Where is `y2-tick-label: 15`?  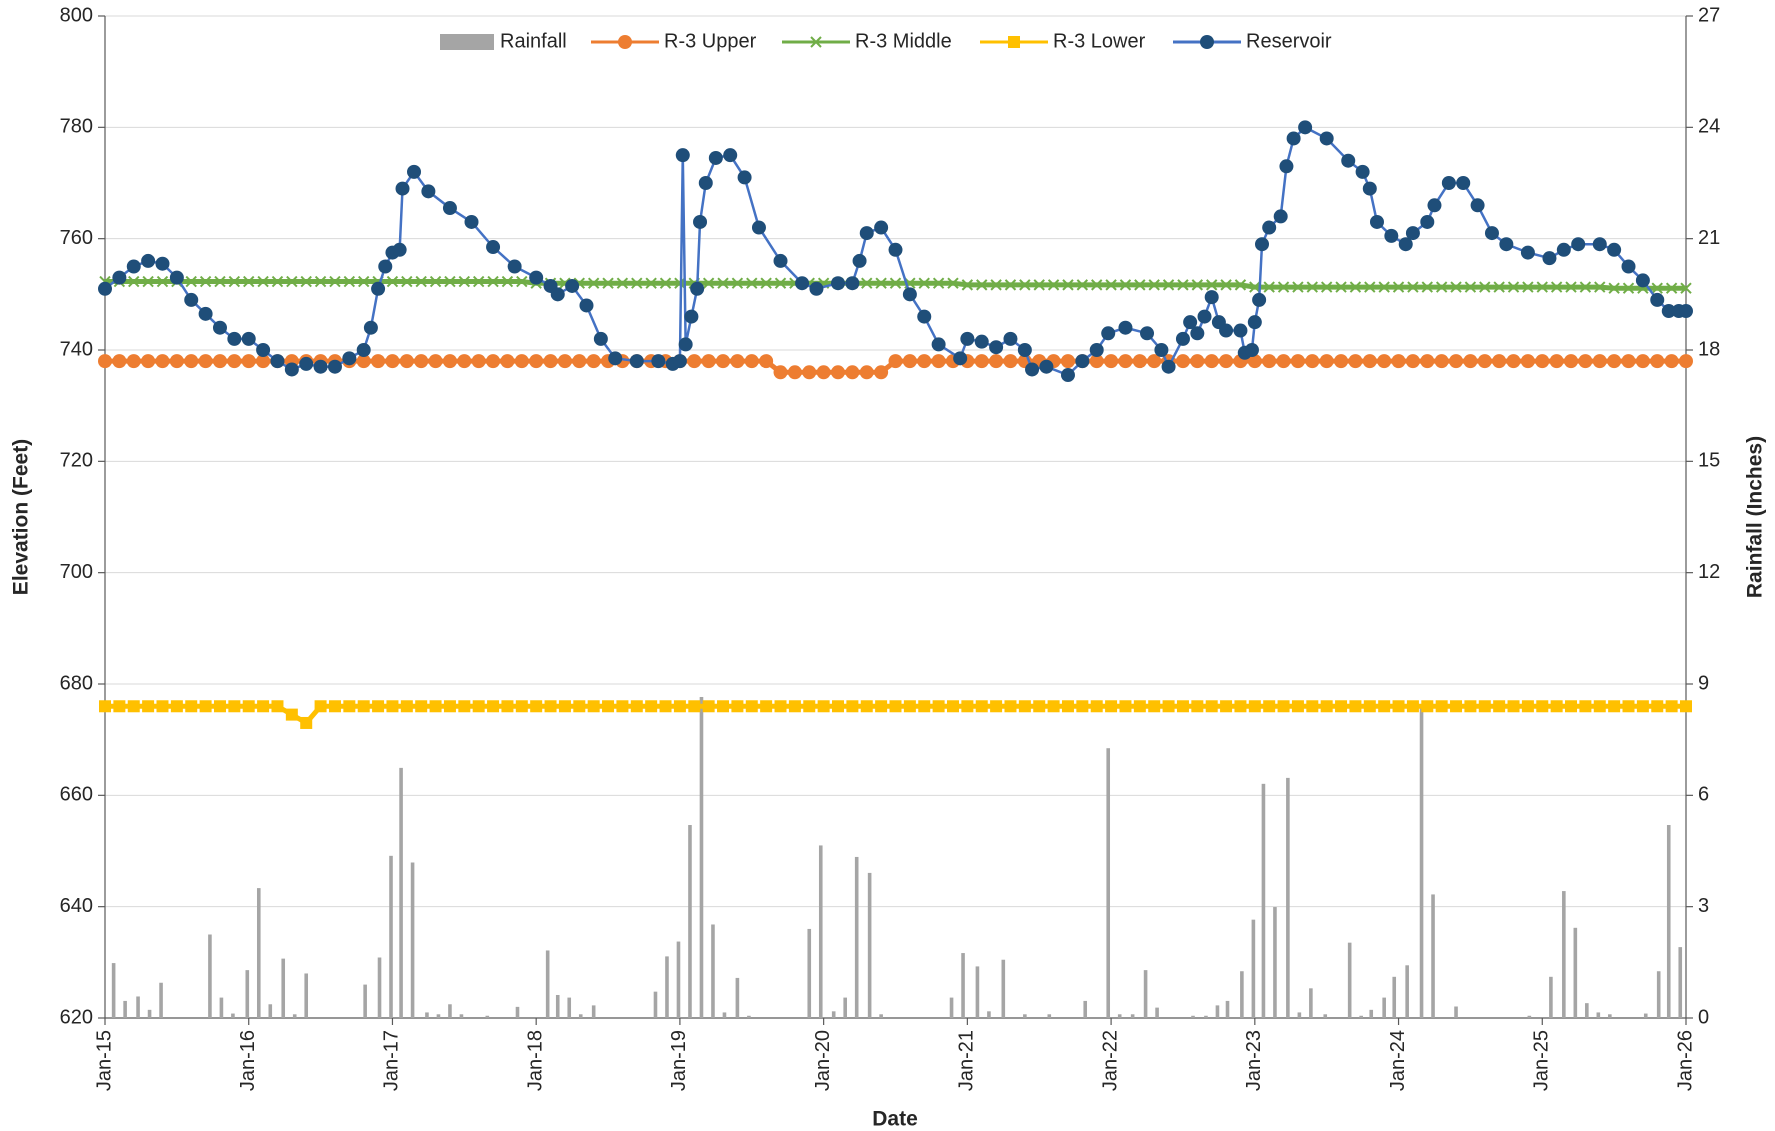
y2-tick-label: 15 is located at coordinates (1709, 461).